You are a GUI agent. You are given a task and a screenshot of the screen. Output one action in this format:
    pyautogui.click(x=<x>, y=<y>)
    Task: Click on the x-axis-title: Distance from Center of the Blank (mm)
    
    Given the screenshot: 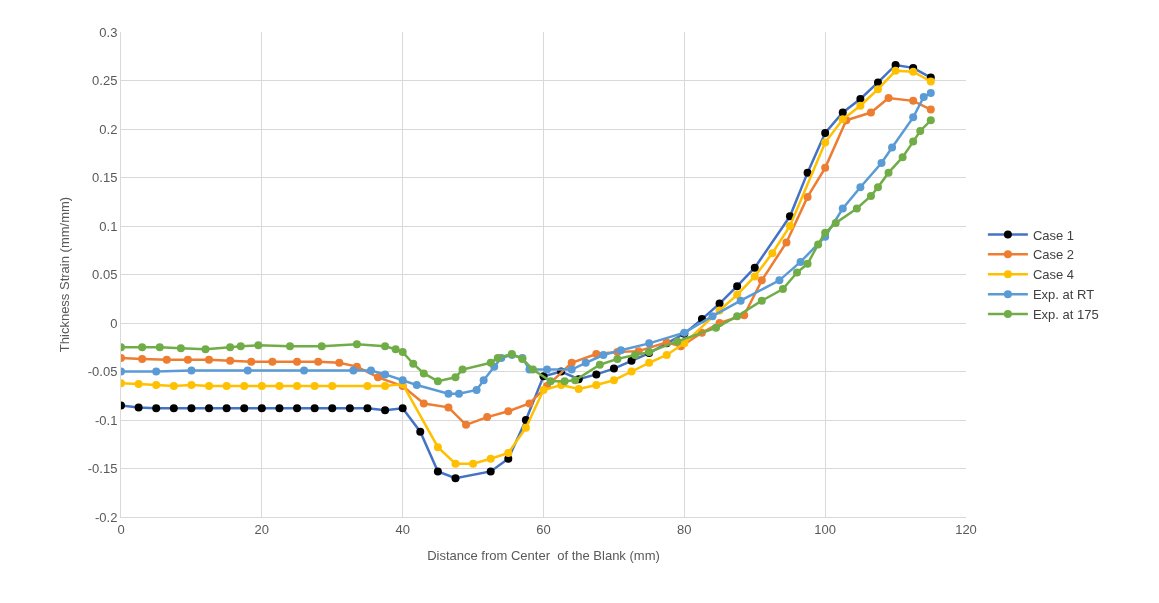 What is the action you would take?
    pyautogui.click(x=543, y=556)
    